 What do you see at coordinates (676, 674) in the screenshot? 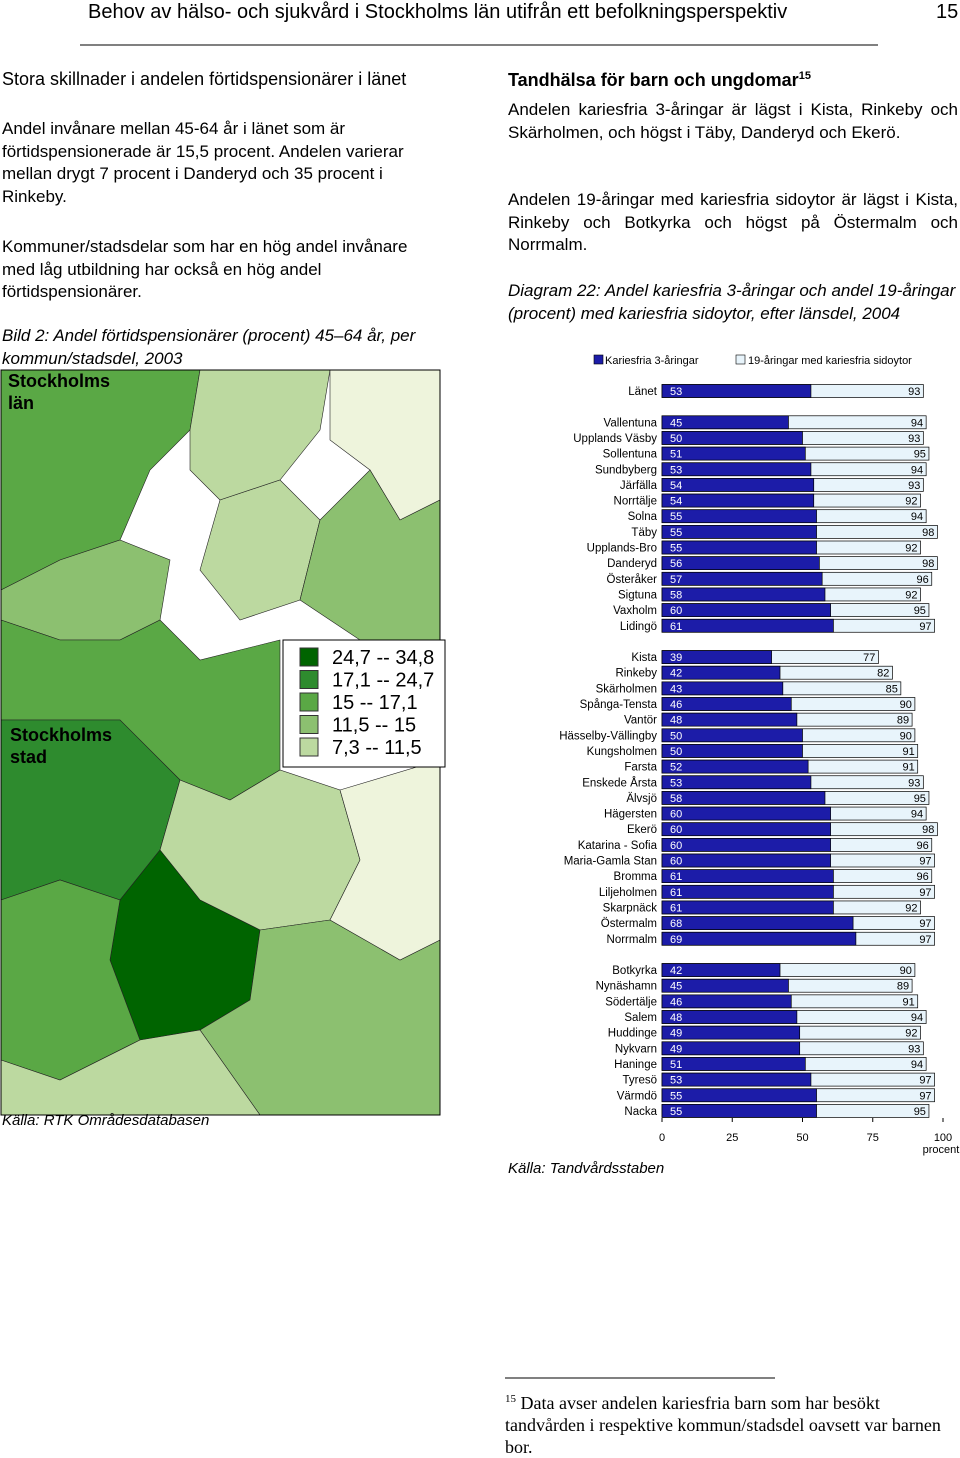
I see `value-label: 42` at bounding box center [676, 674].